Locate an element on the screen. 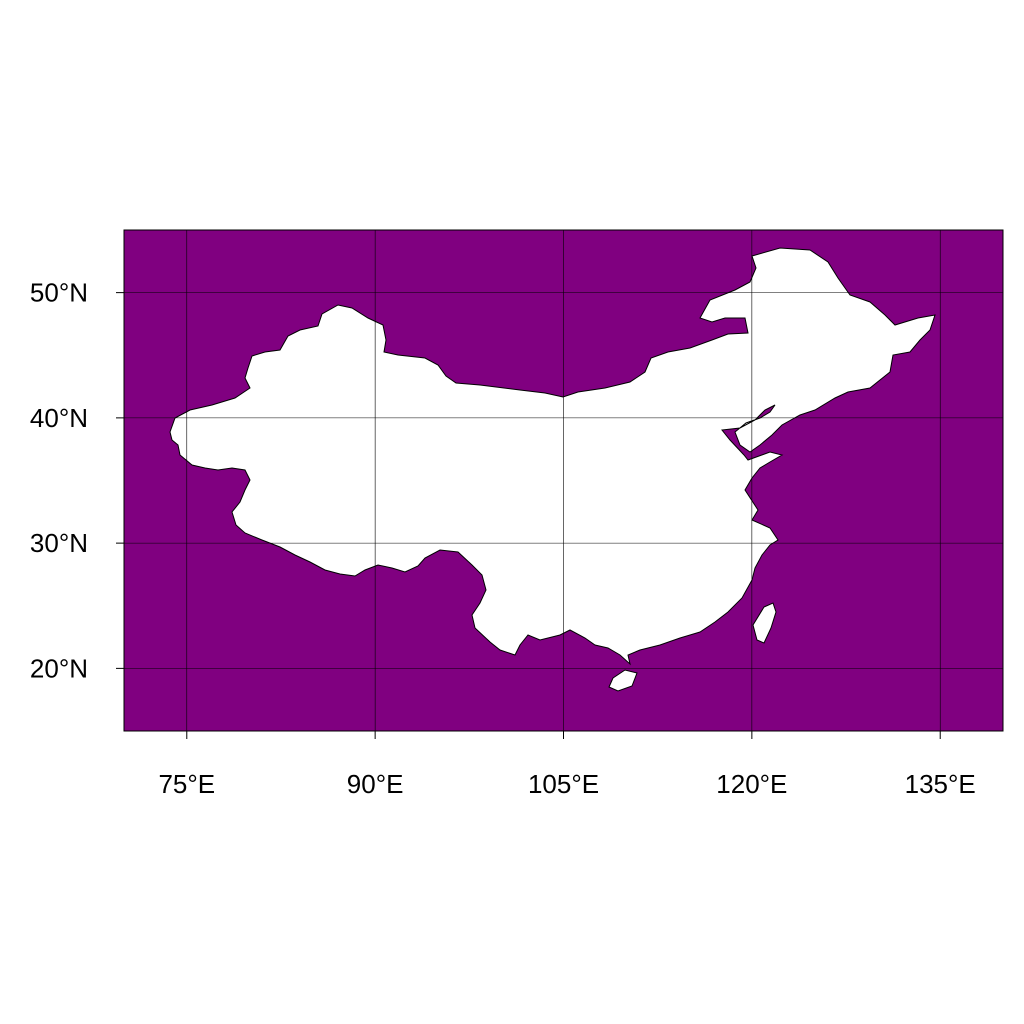 This screenshot has height=1024, width=1024. lon-tick-label: 105°E is located at coordinates (563, 784).